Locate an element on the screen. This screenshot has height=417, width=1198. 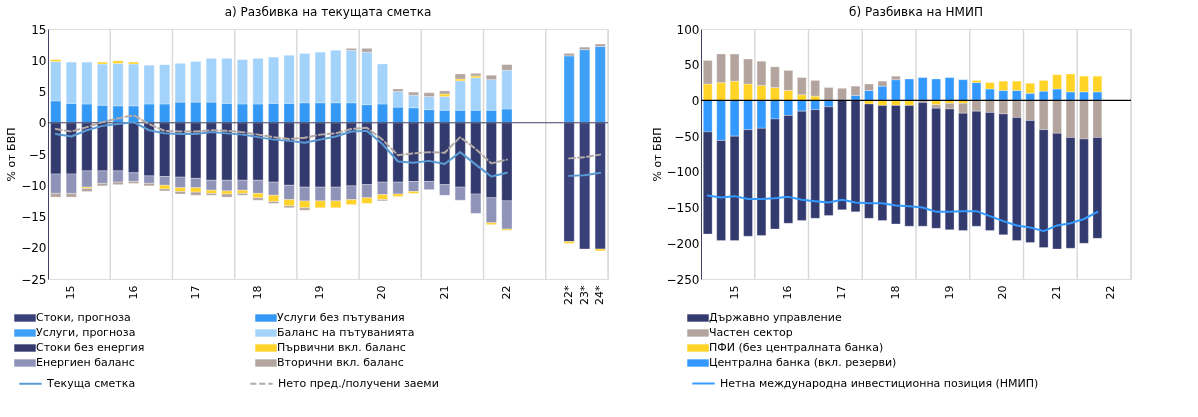
y-tick-label: −250 is located at coordinates (683, 279).